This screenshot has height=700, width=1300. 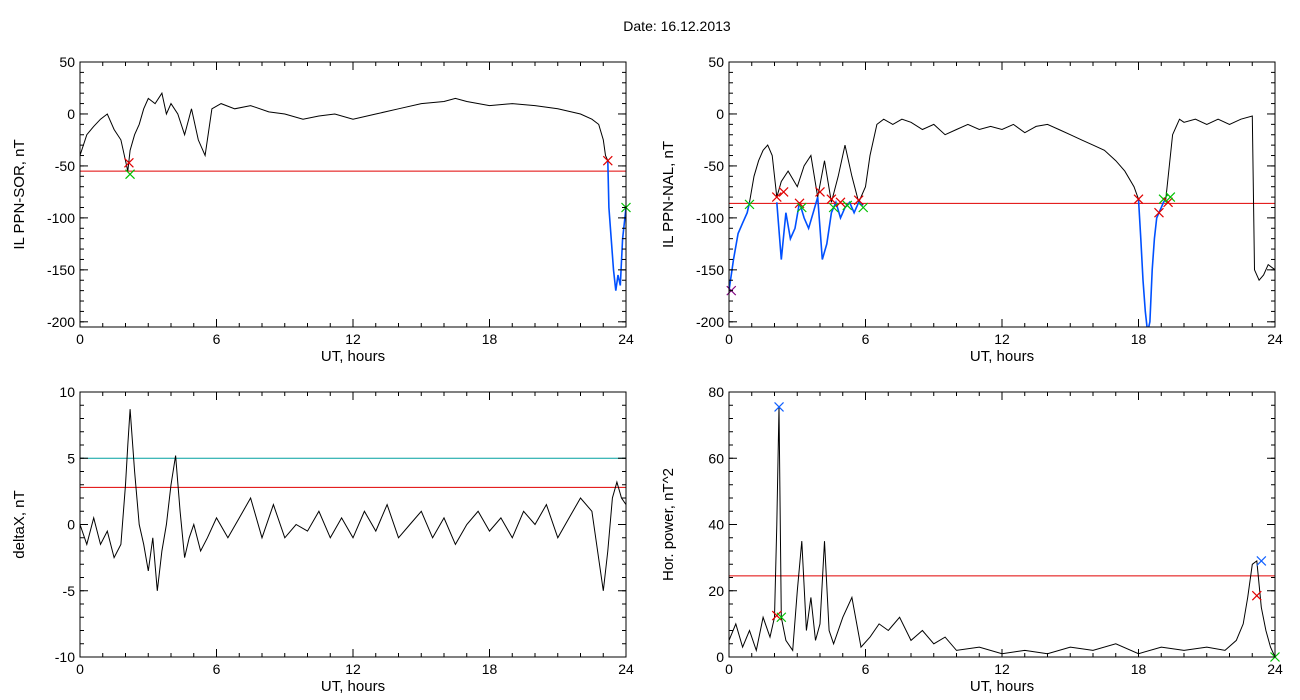 What do you see at coordinates (71, 525) in the screenshot?
I see `y-tick-label-deltax-2: 0` at bounding box center [71, 525].